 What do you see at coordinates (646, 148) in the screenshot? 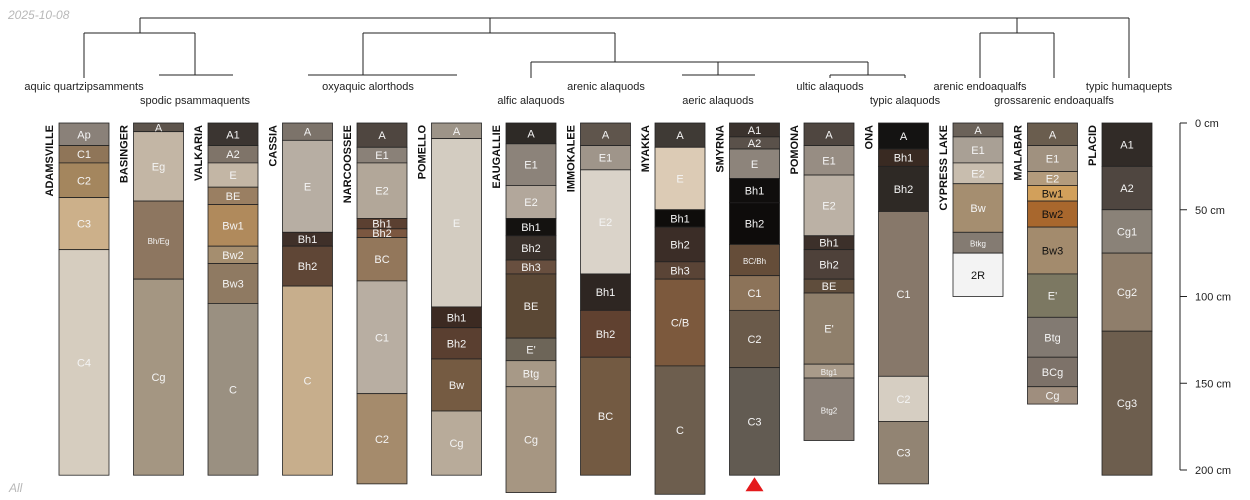
I see `profile-name: MYAKKA` at bounding box center [646, 148].